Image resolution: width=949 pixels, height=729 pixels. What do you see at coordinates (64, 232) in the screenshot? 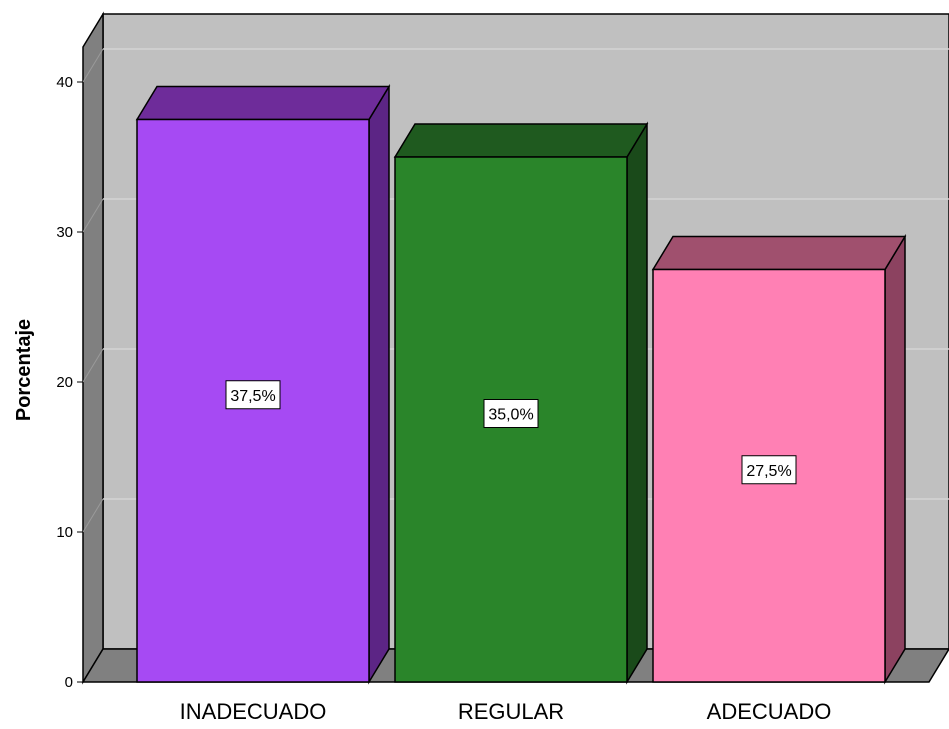
I see `y-tick-label: 30` at bounding box center [64, 232].